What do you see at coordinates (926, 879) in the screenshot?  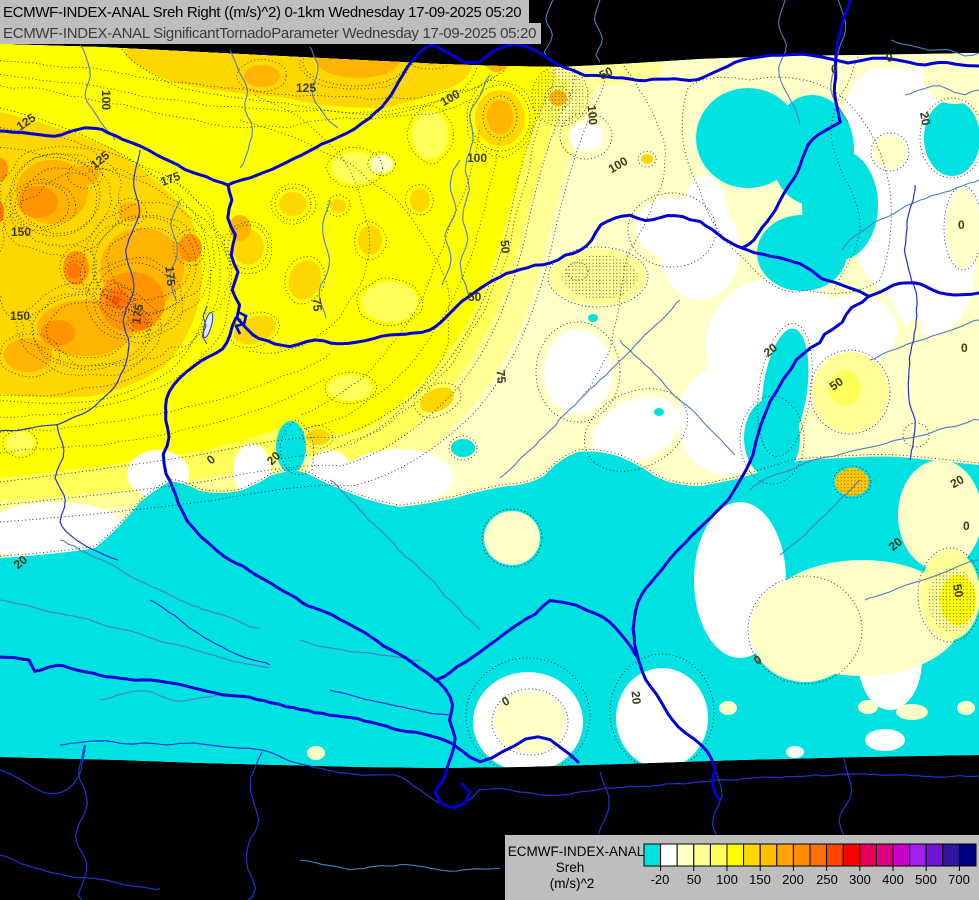 I see `svg-text: 500` at bounding box center [926, 879].